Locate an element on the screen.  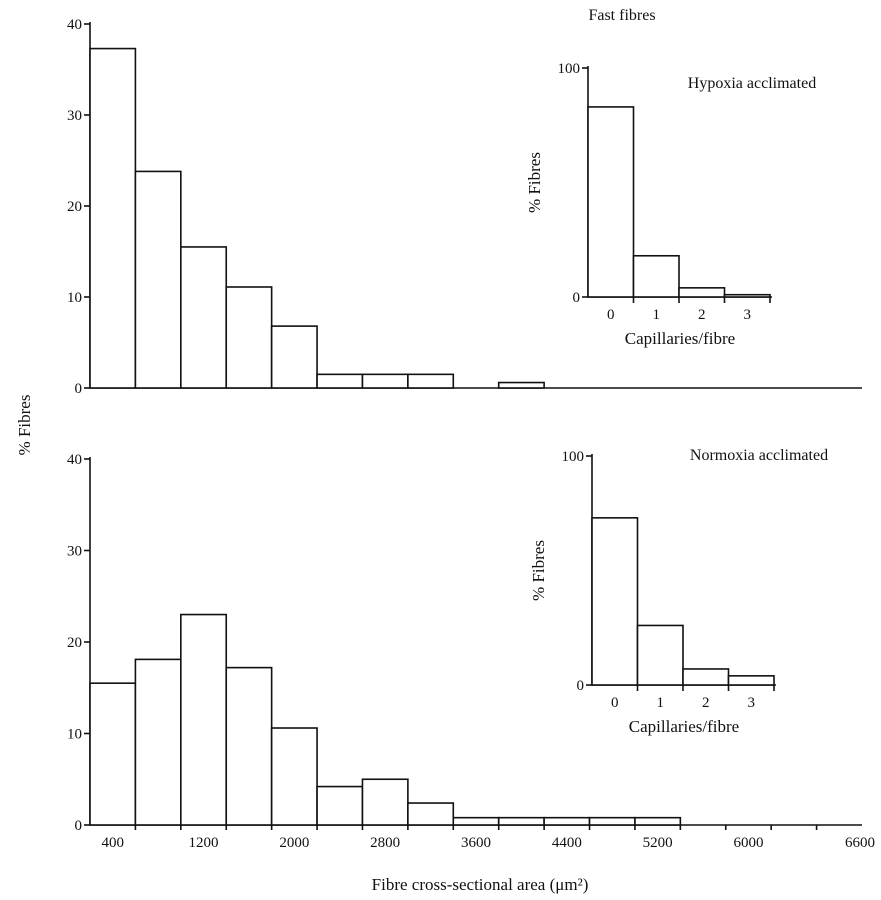
x-tick-label: 5200 is located at coordinates (658, 843).